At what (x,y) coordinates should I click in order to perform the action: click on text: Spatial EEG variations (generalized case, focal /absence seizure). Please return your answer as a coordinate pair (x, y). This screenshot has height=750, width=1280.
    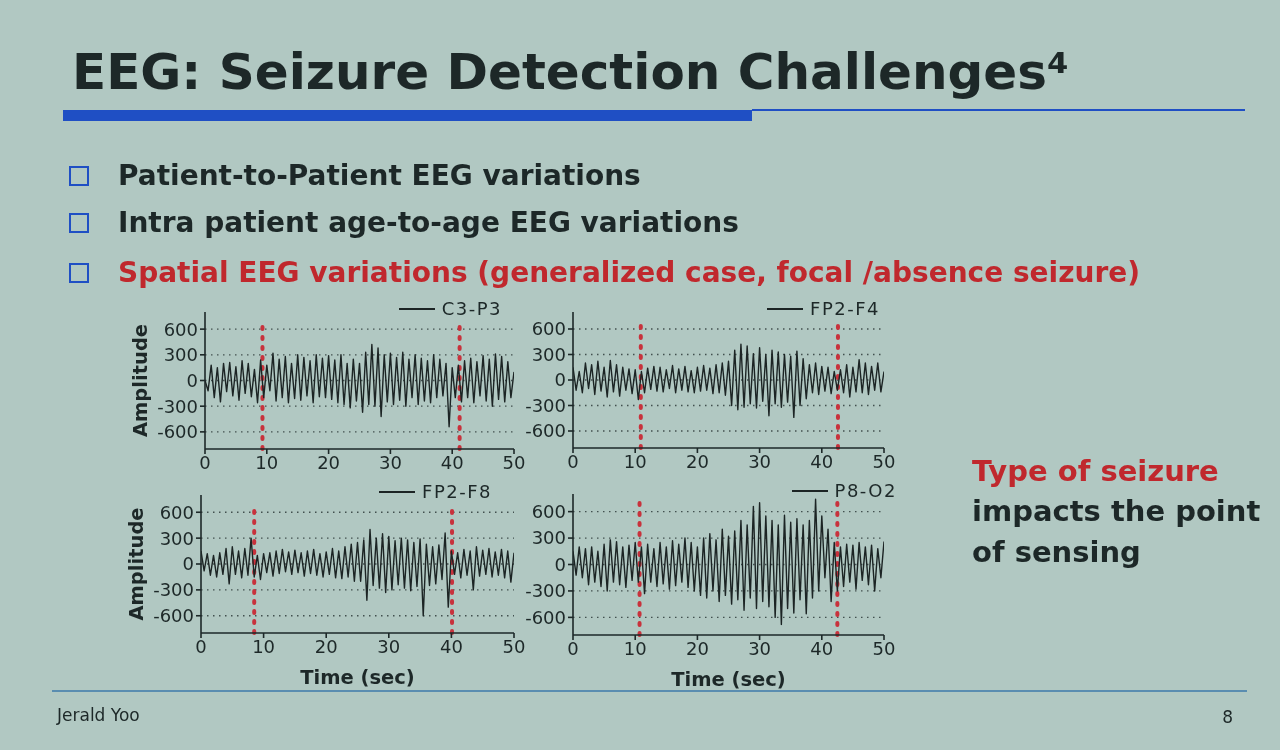
    Looking at the image, I should click on (629, 273).